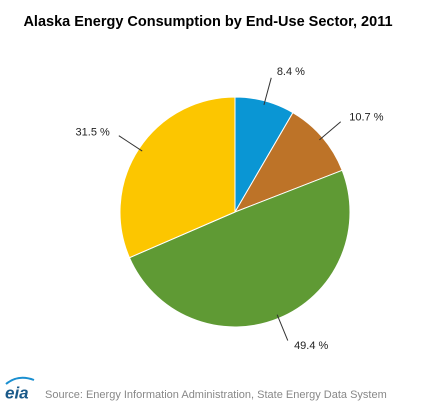 The image size is (431, 408). Describe the element at coordinates (17, 392) in the screenshot. I see `logo: eia` at that location.